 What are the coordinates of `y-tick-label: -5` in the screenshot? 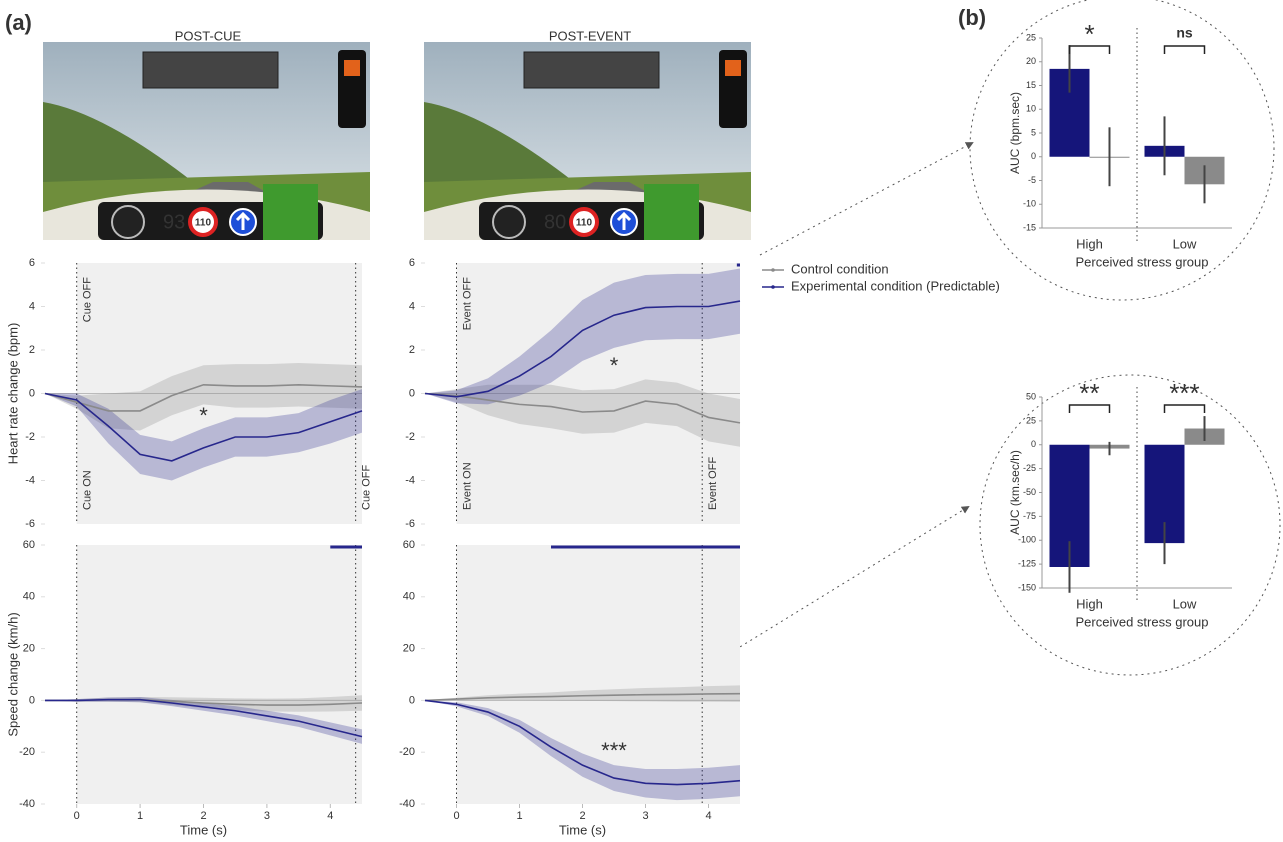 It's located at (1032, 180).